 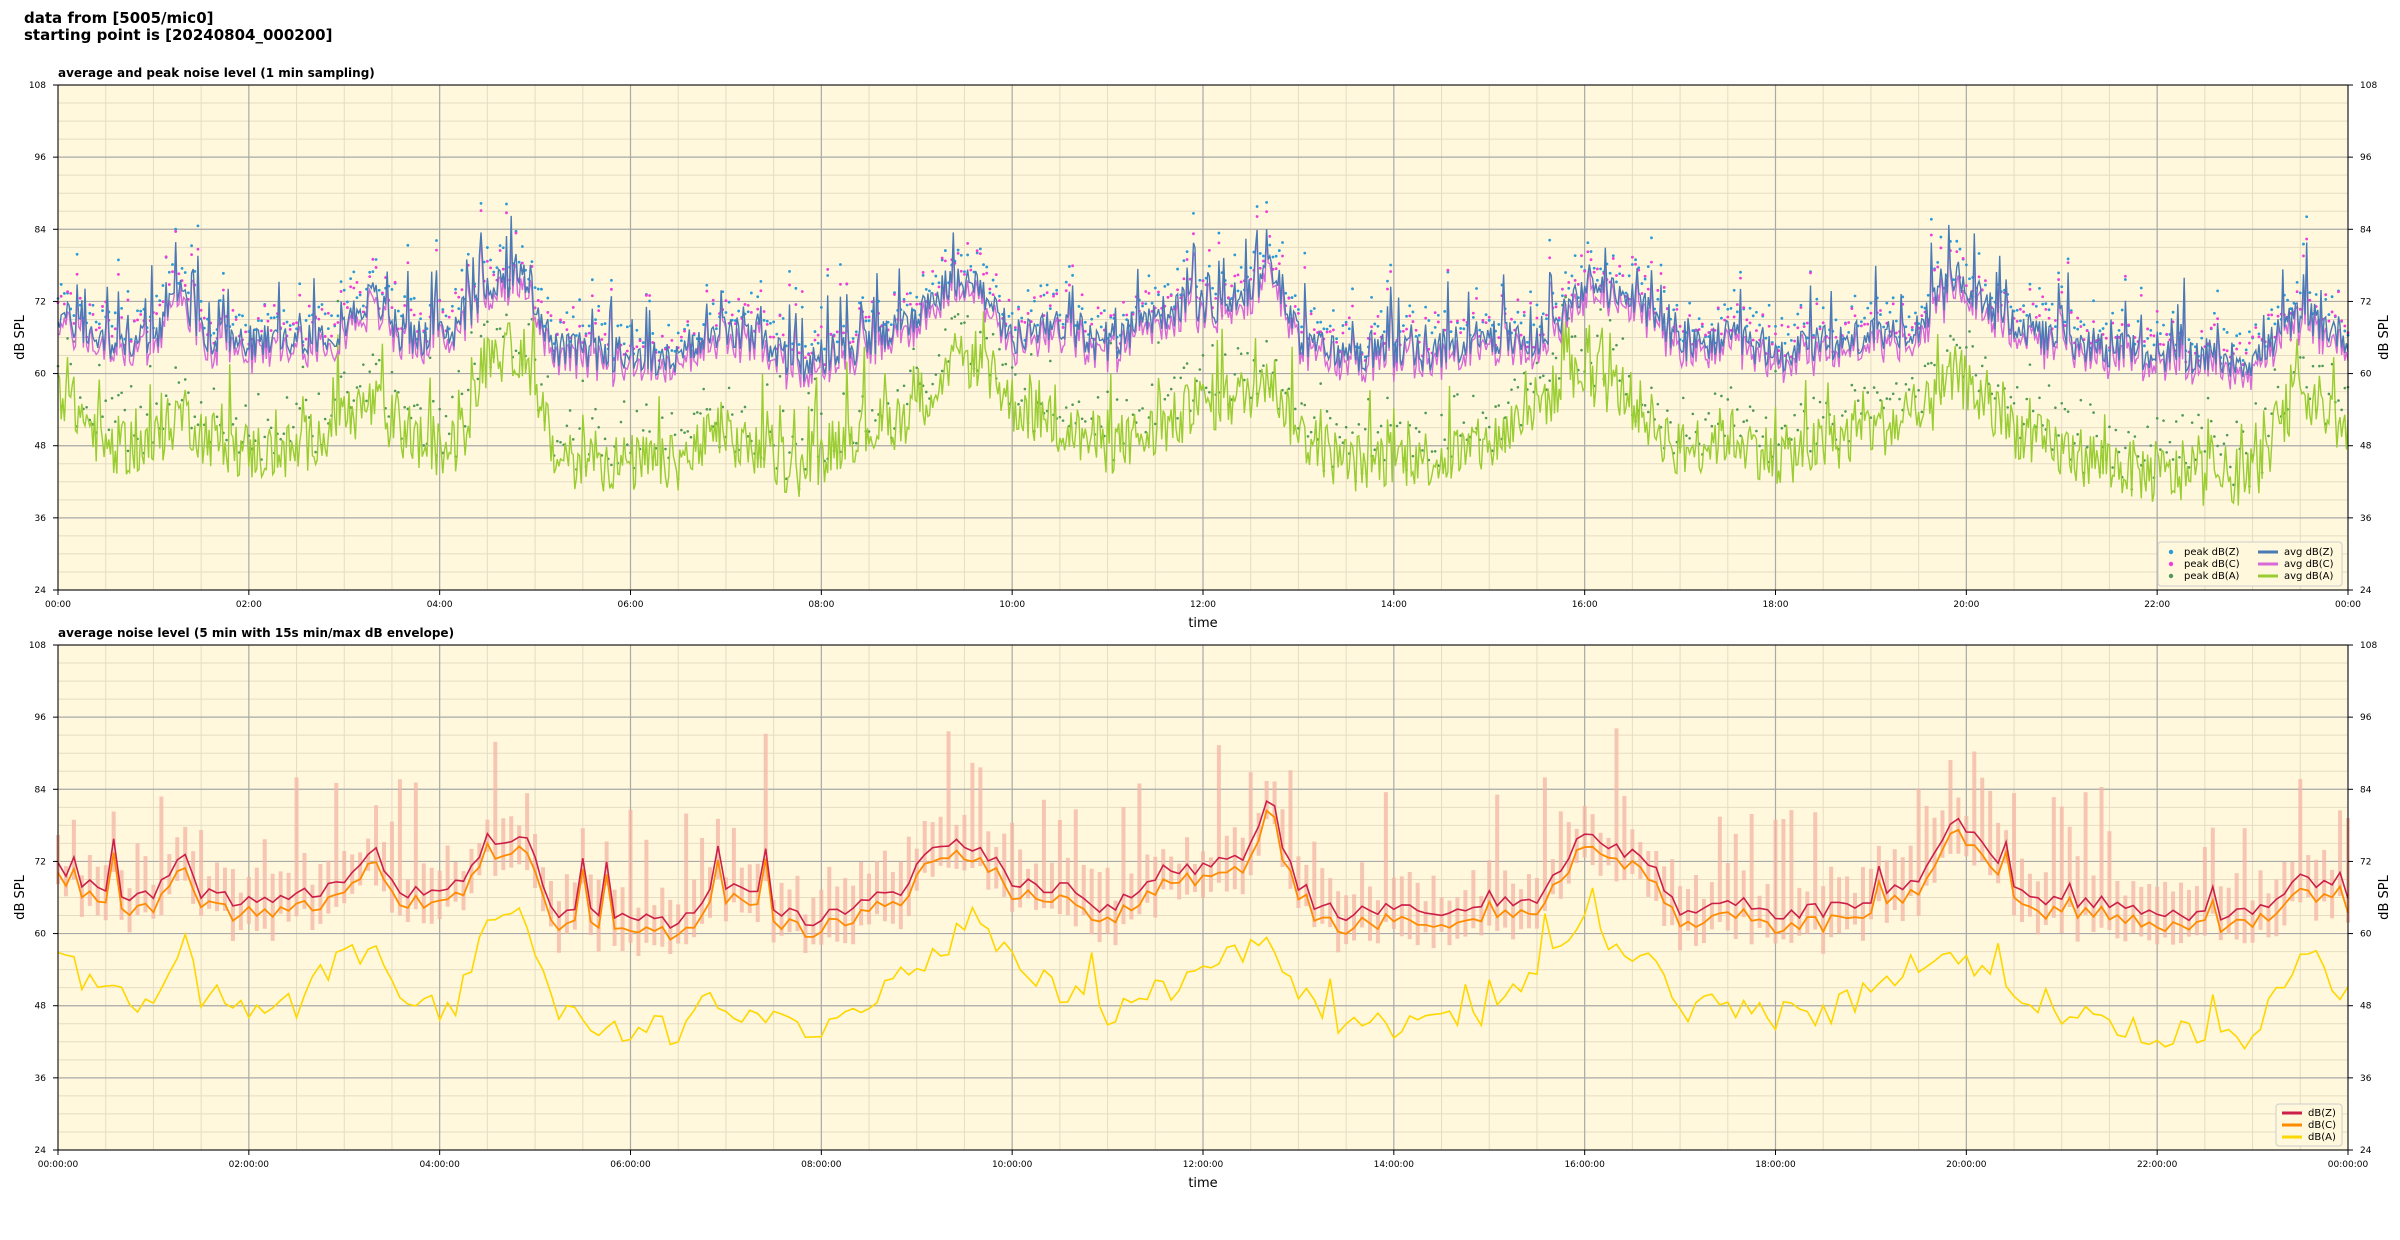 What do you see at coordinates (20, 336) in the screenshot?
I see `y-axis-label: dB SPL` at bounding box center [20, 336].